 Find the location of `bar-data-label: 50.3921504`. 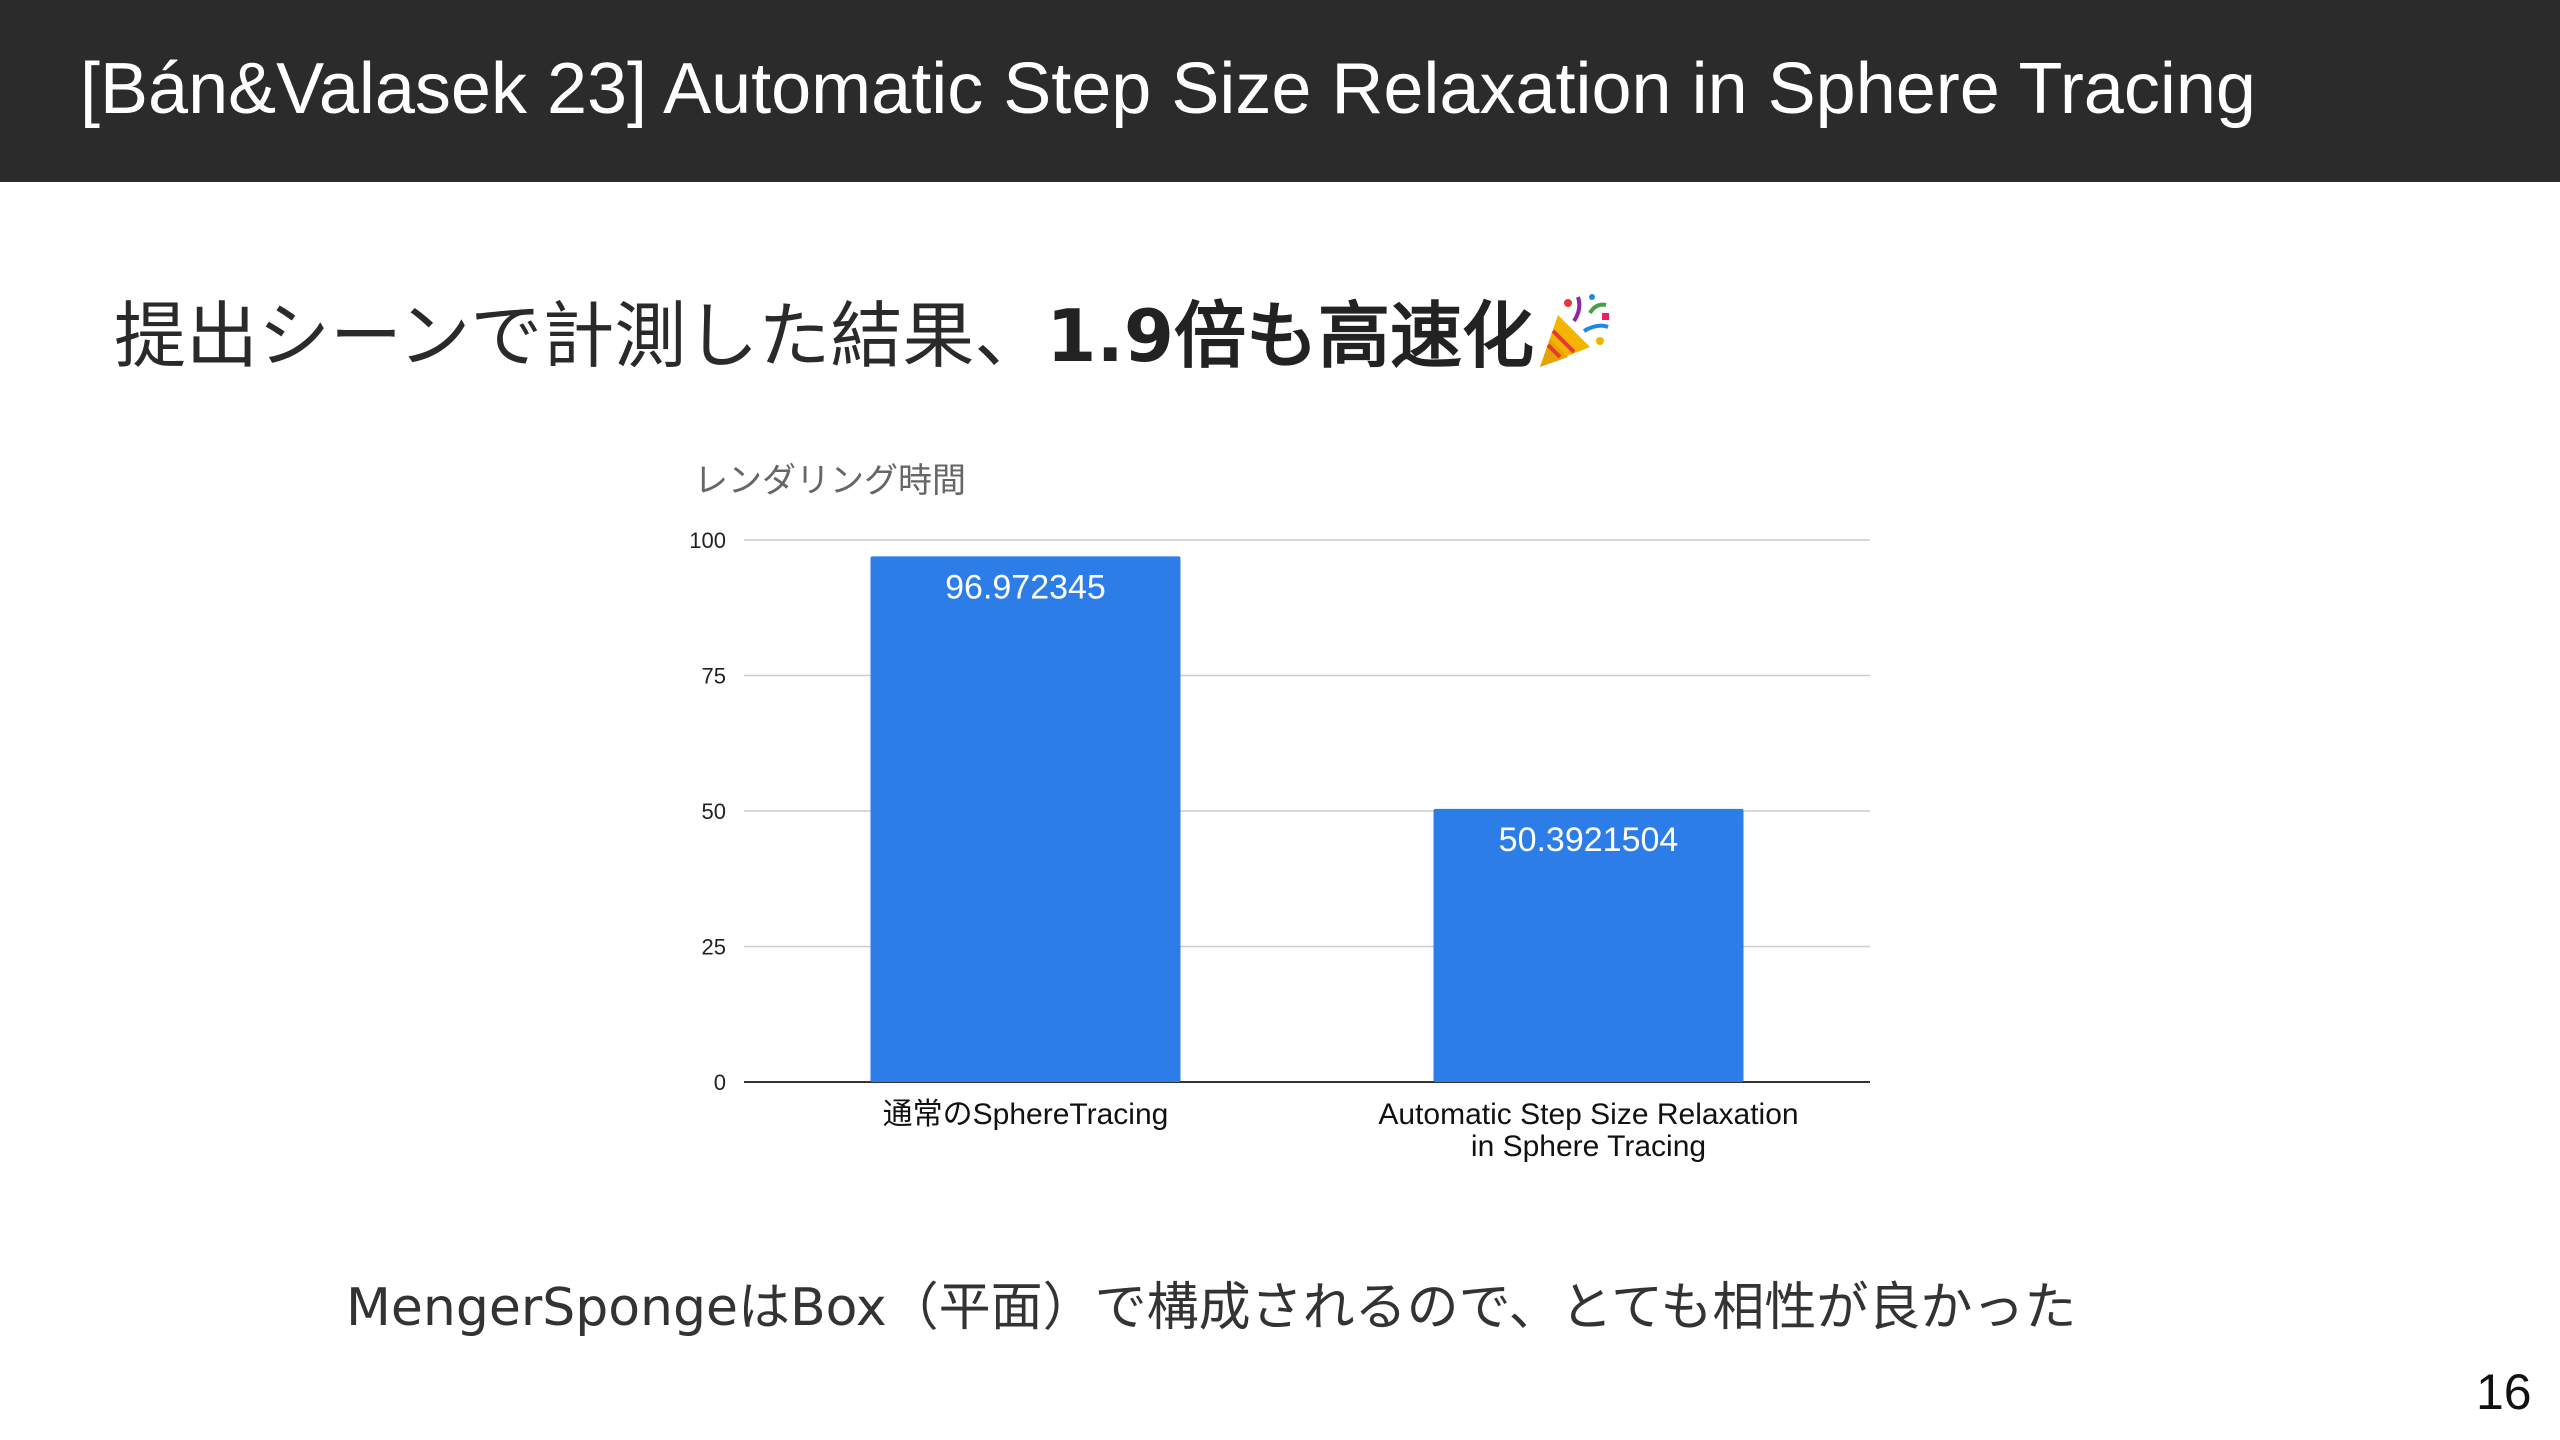

bar-data-label: 50.3921504 is located at coordinates (1589, 840).